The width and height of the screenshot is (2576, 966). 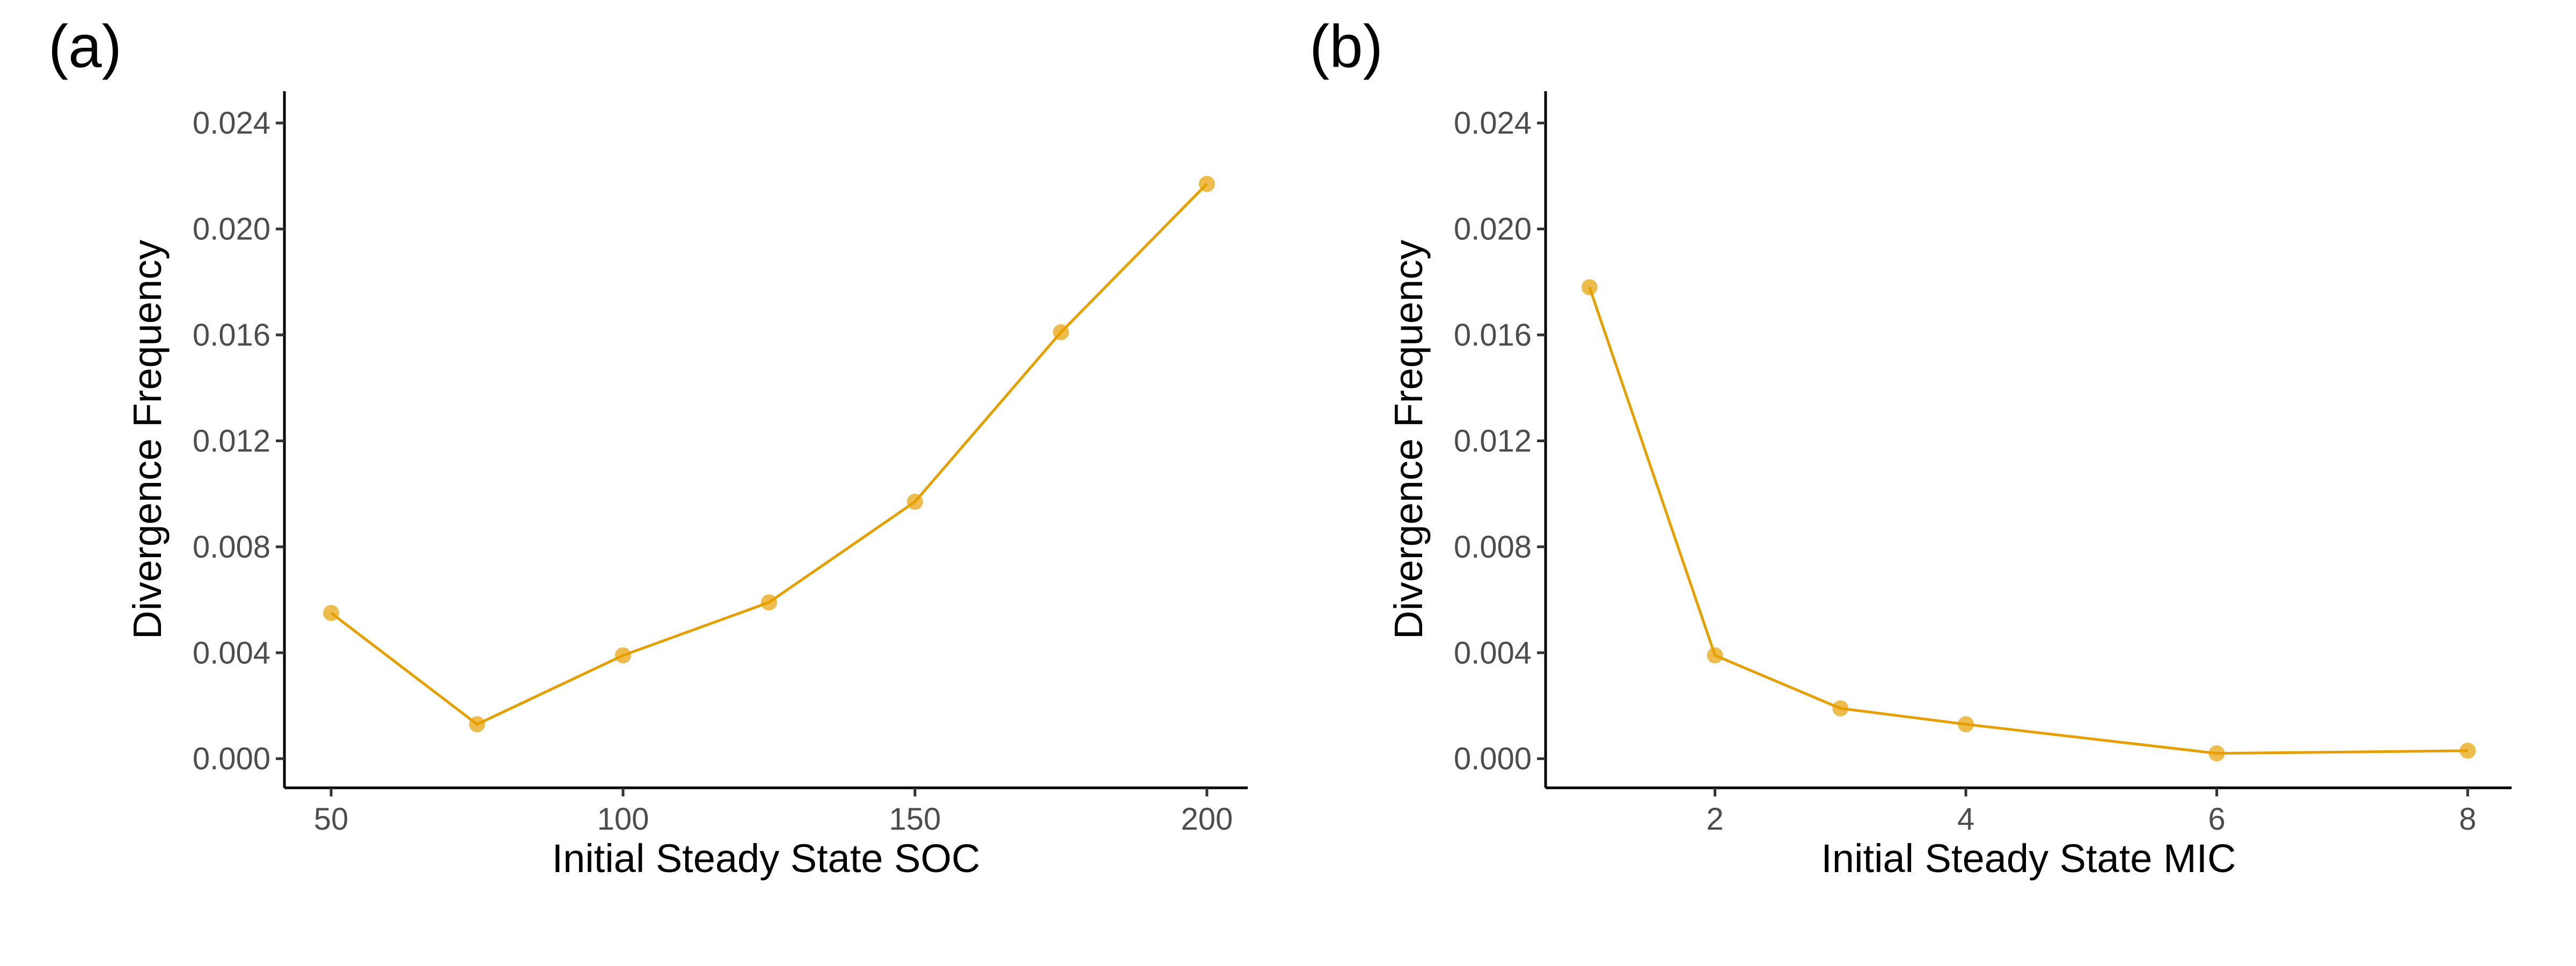 I want to click on panel-b-y-tick-label: 0.020, so click(x=1493, y=229).